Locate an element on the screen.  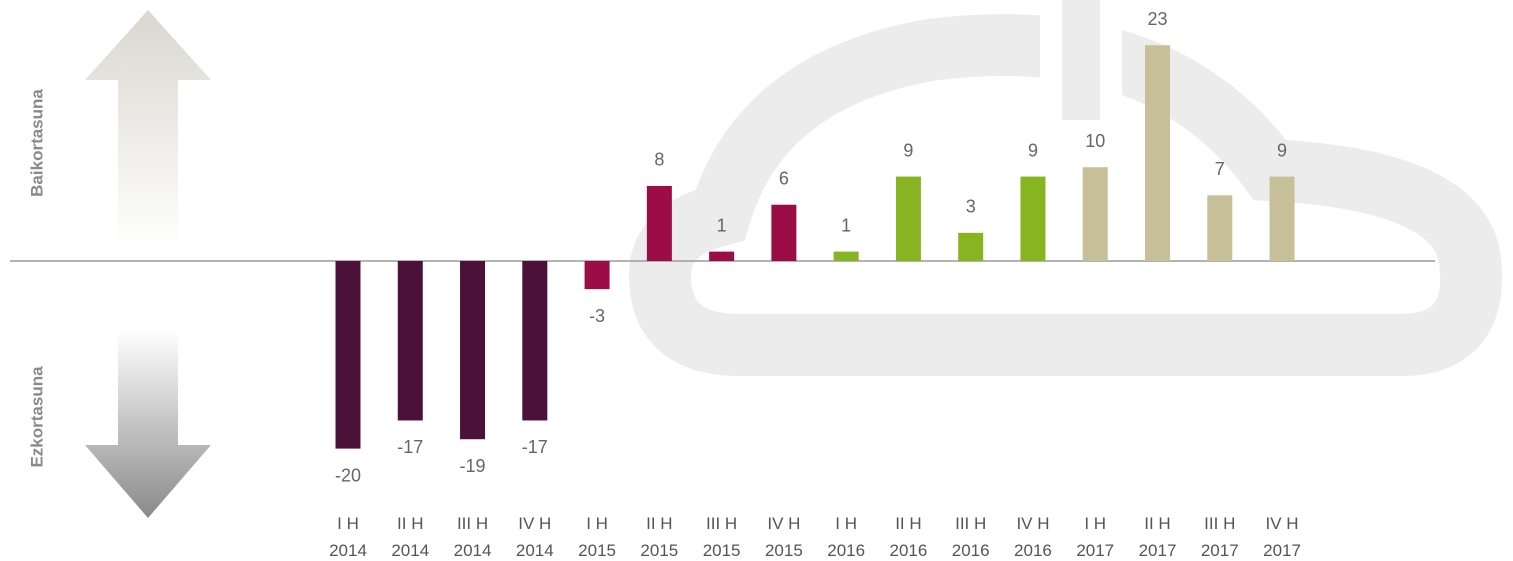
y-label-top: Baikortasuna is located at coordinates (36, 143).